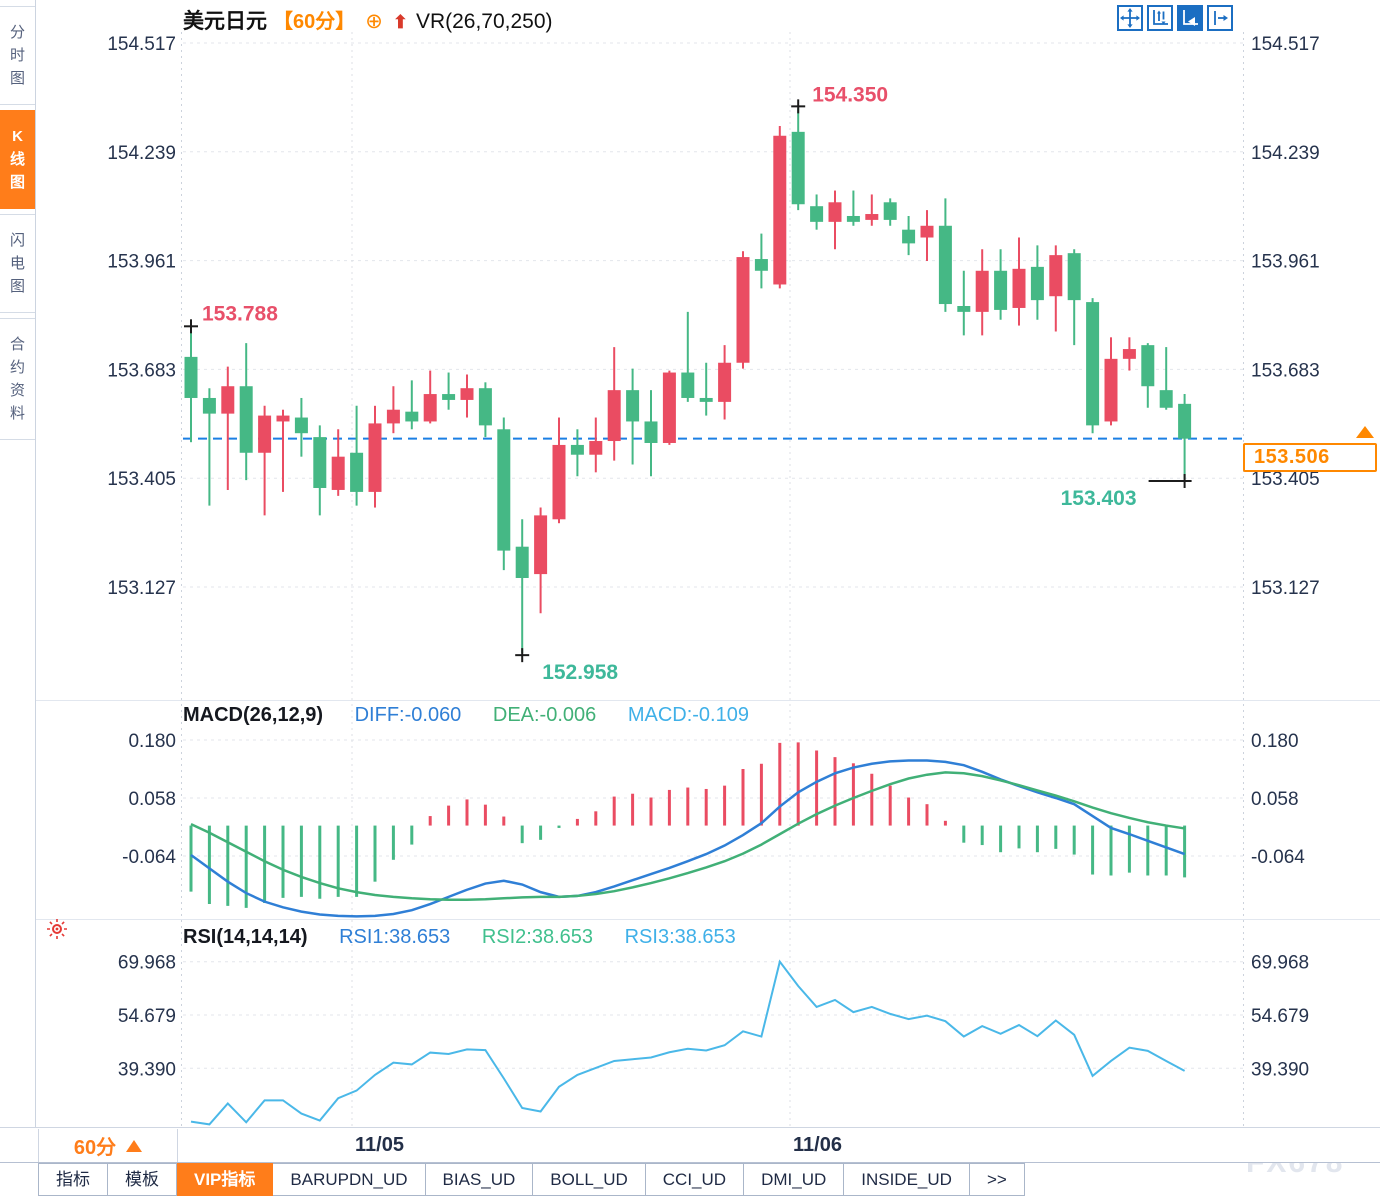  Describe the element at coordinates (134, 1145) in the screenshot. I see `period-up-icon` at that location.